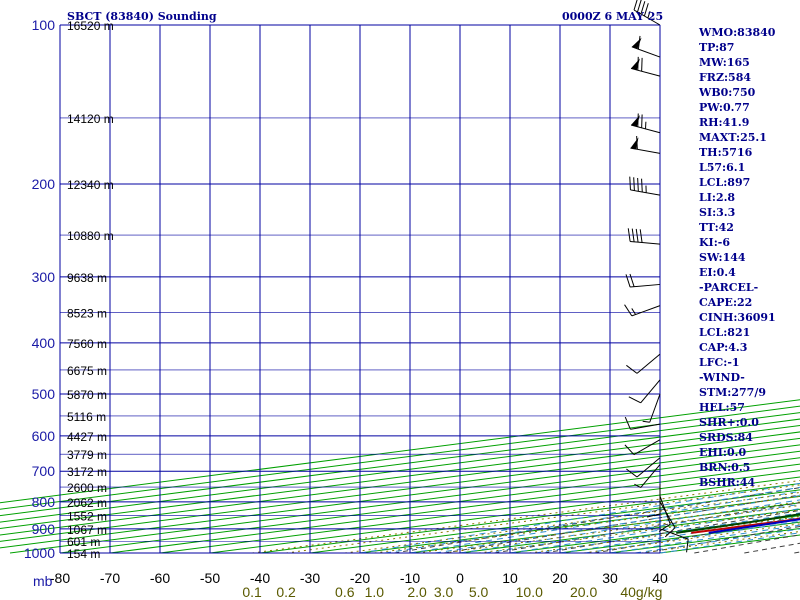 The height and width of the screenshot is (600, 800). What do you see at coordinates (90, 185) in the screenshot?
I see `height-label: 12340 m` at bounding box center [90, 185].